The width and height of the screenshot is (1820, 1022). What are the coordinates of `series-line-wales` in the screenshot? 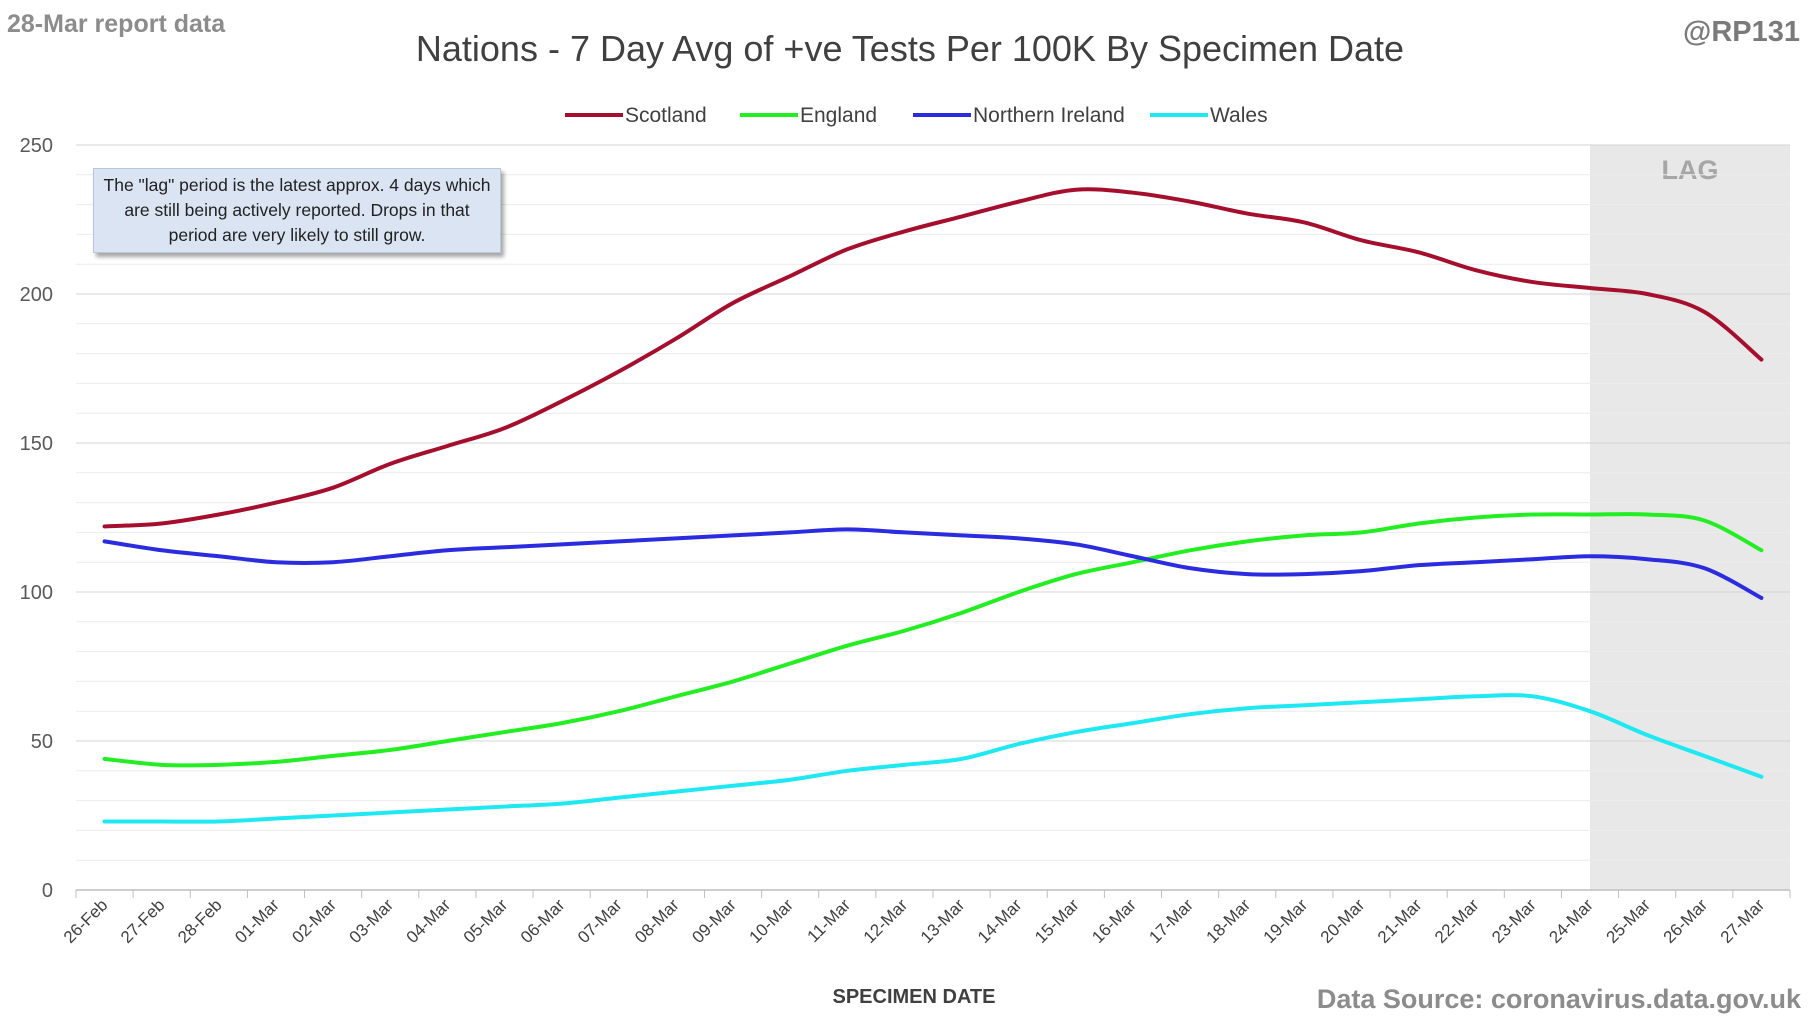 It's located at (933, 758).